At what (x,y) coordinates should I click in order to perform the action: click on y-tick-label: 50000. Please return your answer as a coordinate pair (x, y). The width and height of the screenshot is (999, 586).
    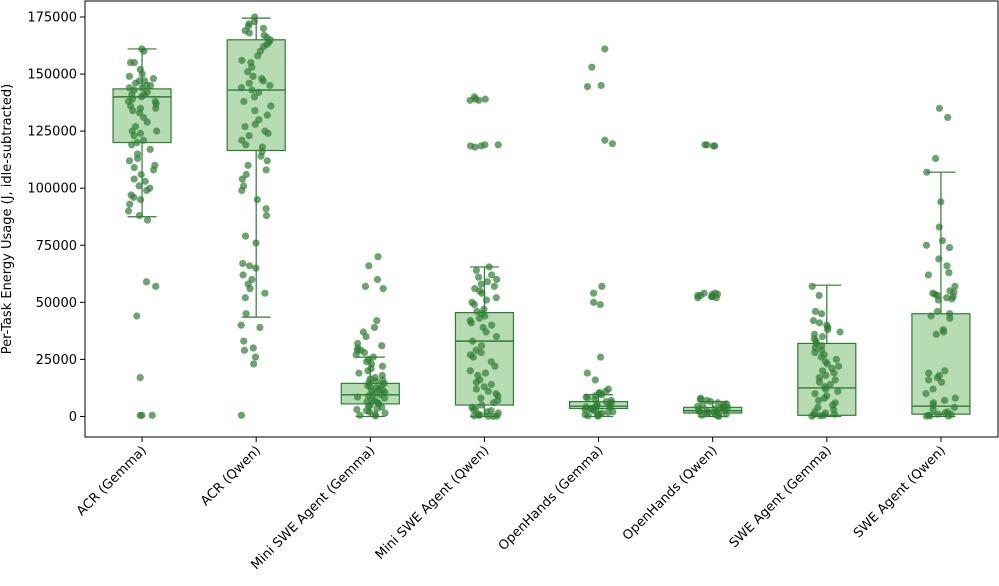
    Looking at the image, I should click on (56, 303).